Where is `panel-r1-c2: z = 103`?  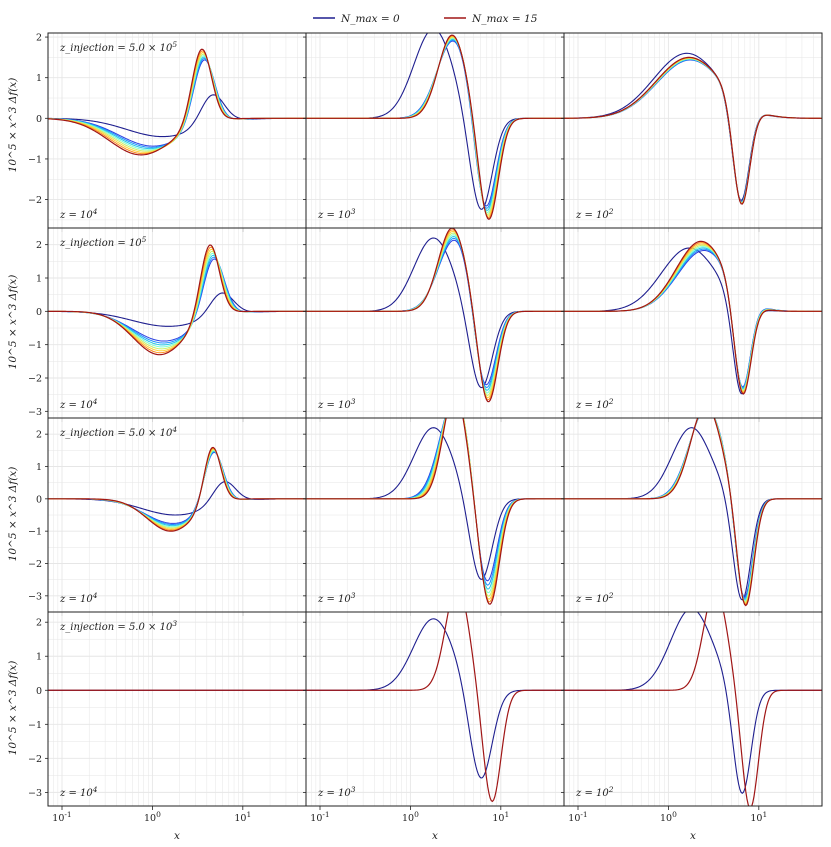
panel-r1-c2: z = 103 is located at coordinates (434, 132).